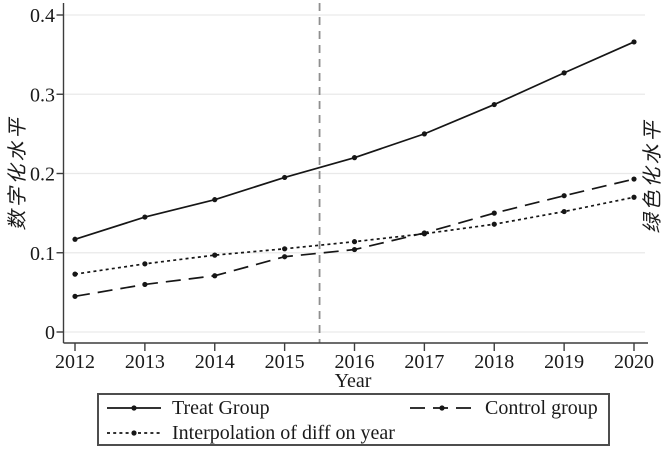 Image resolution: width=662 pixels, height=453 pixels. Describe the element at coordinates (285, 177) in the screenshot. I see `data-point-treat-group-2015` at that location.